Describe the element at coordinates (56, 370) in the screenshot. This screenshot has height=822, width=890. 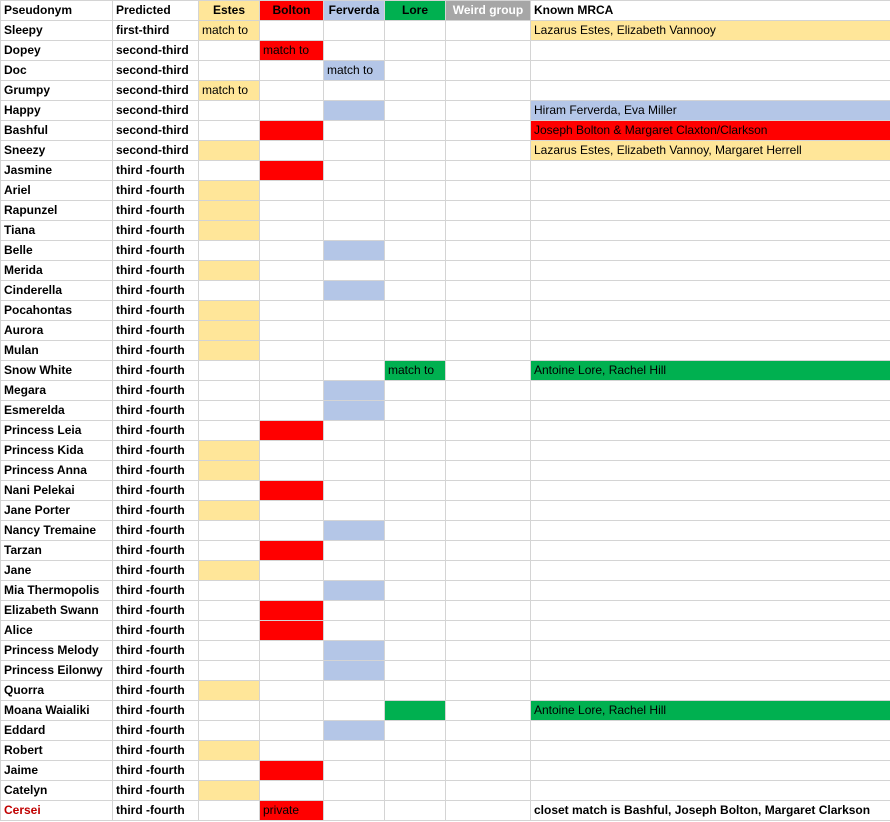
I see `cell-pseudonym: Snow White` at that location.